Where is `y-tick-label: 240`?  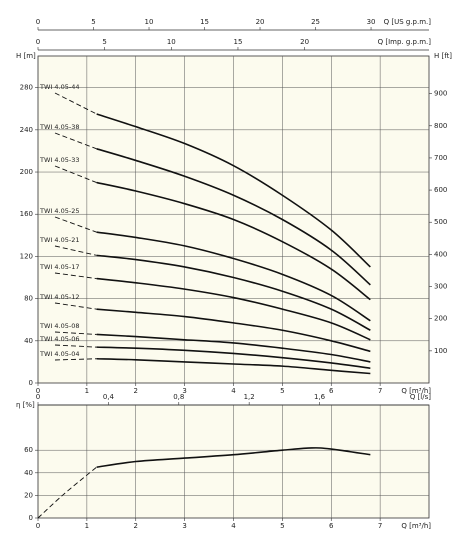
y-tick-label: 240 is located at coordinates (26, 130).